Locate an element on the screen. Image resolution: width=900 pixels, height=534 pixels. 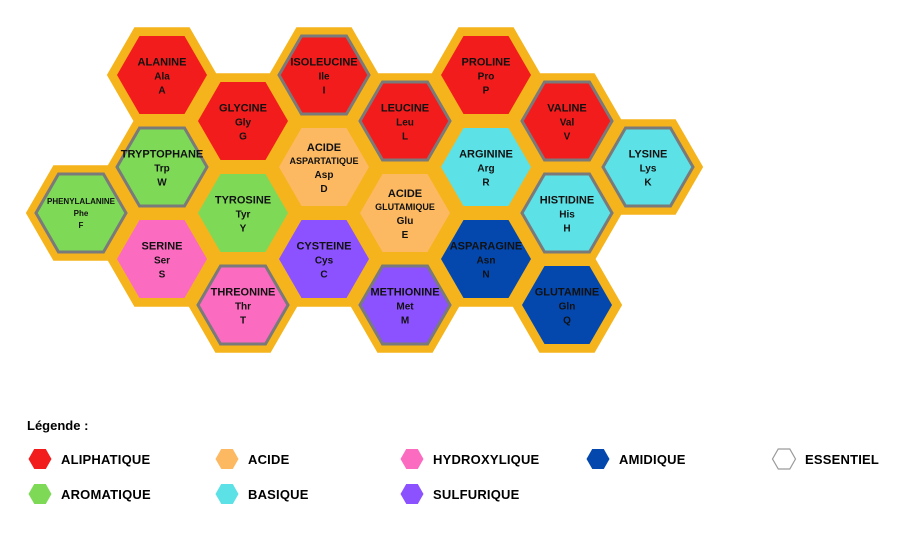
hex-phenylalanine: PHENYLALANINE Phe F is located at coordinates (81, 213).